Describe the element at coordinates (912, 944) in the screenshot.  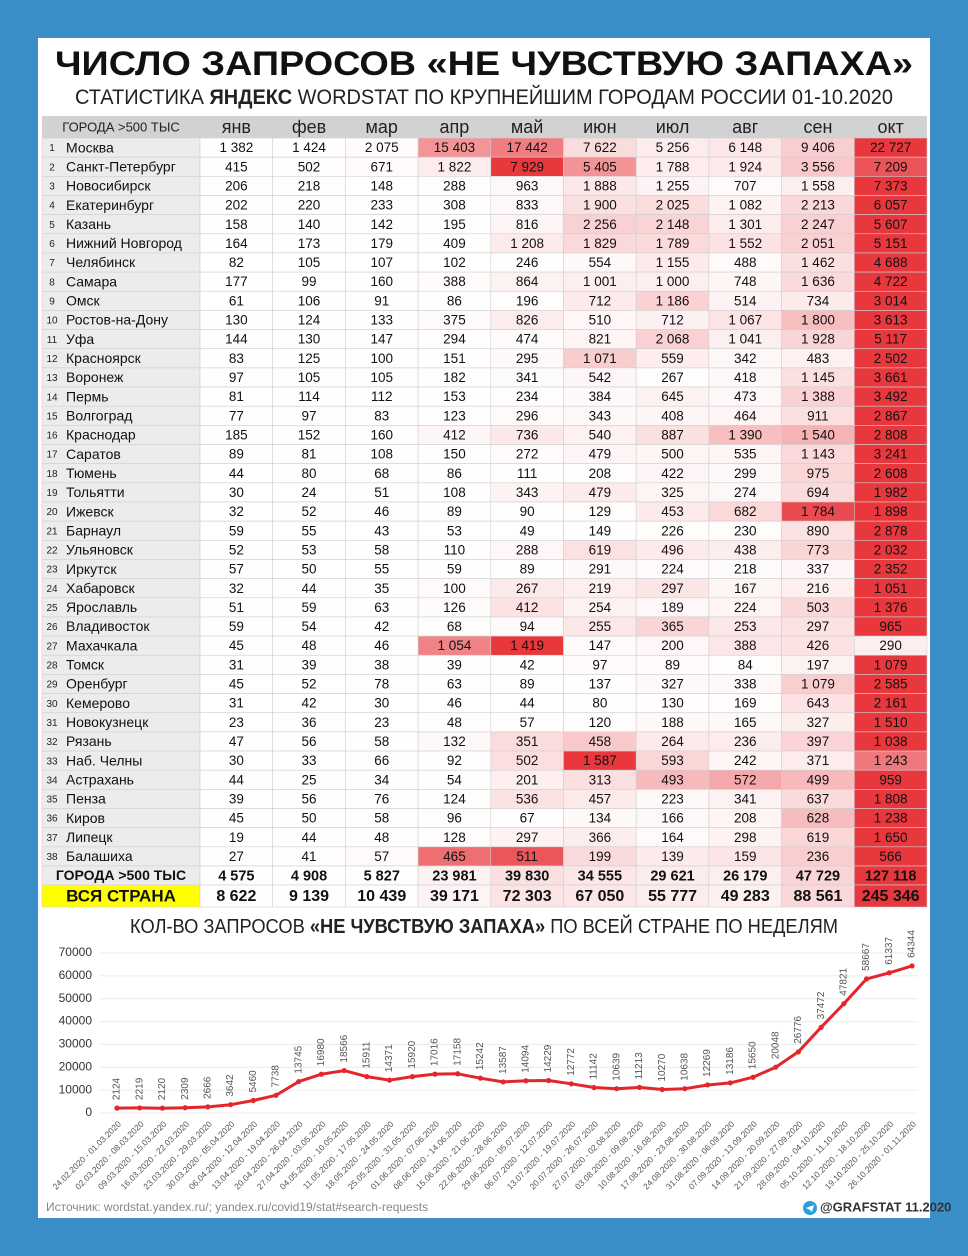
I see `data-label: 64344` at that location.